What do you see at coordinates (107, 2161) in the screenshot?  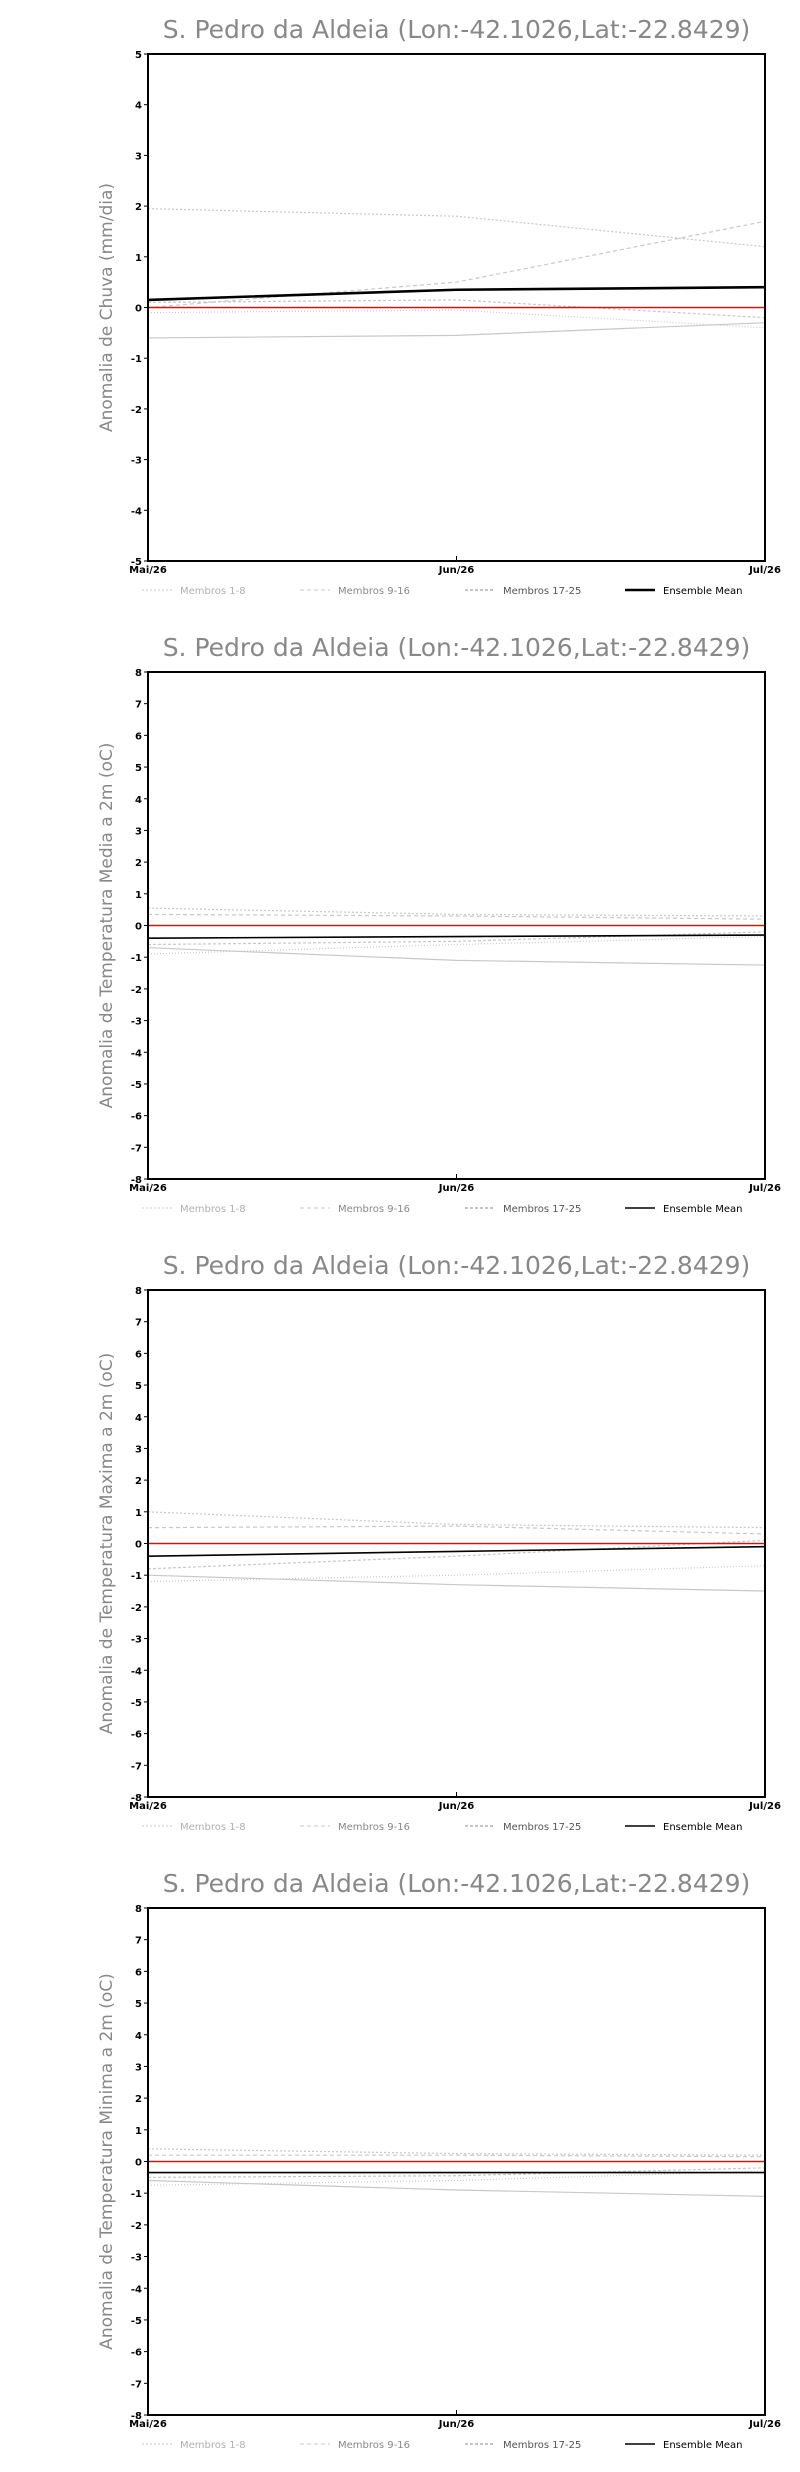 I see `y-axis-label: Anomalia de Temperatura Minima a 2m (oC)` at bounding box center [107, 2161].